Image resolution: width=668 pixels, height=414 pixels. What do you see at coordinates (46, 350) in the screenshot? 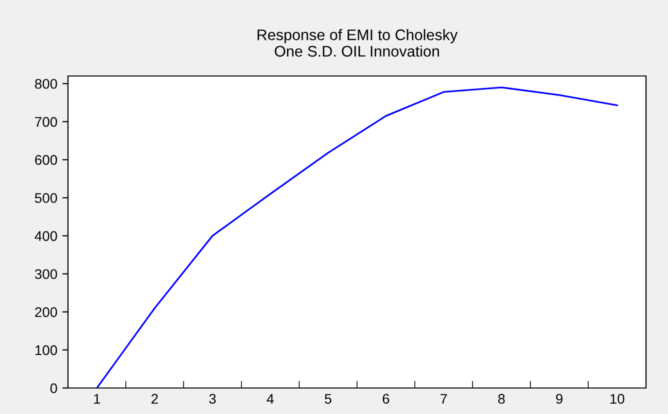
I see `y-tick-label: 100` at bounding box center [46, 350].